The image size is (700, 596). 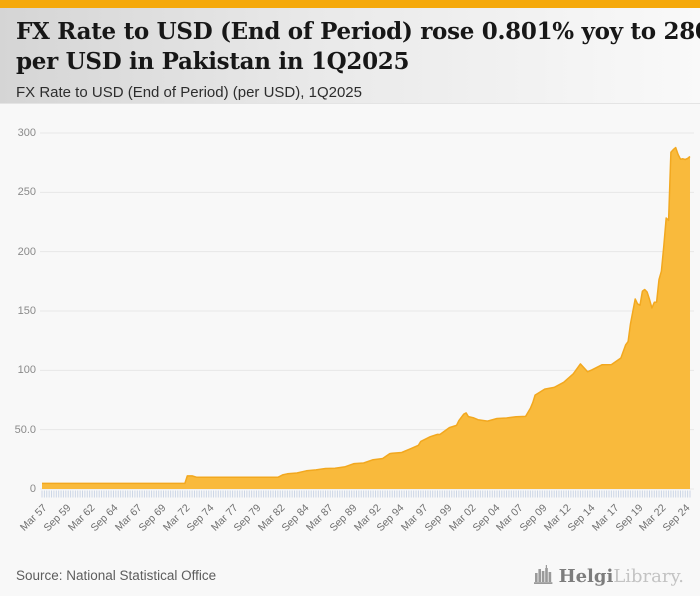 I want to click on logo-word-library: Library., so click(x=648, y=576).